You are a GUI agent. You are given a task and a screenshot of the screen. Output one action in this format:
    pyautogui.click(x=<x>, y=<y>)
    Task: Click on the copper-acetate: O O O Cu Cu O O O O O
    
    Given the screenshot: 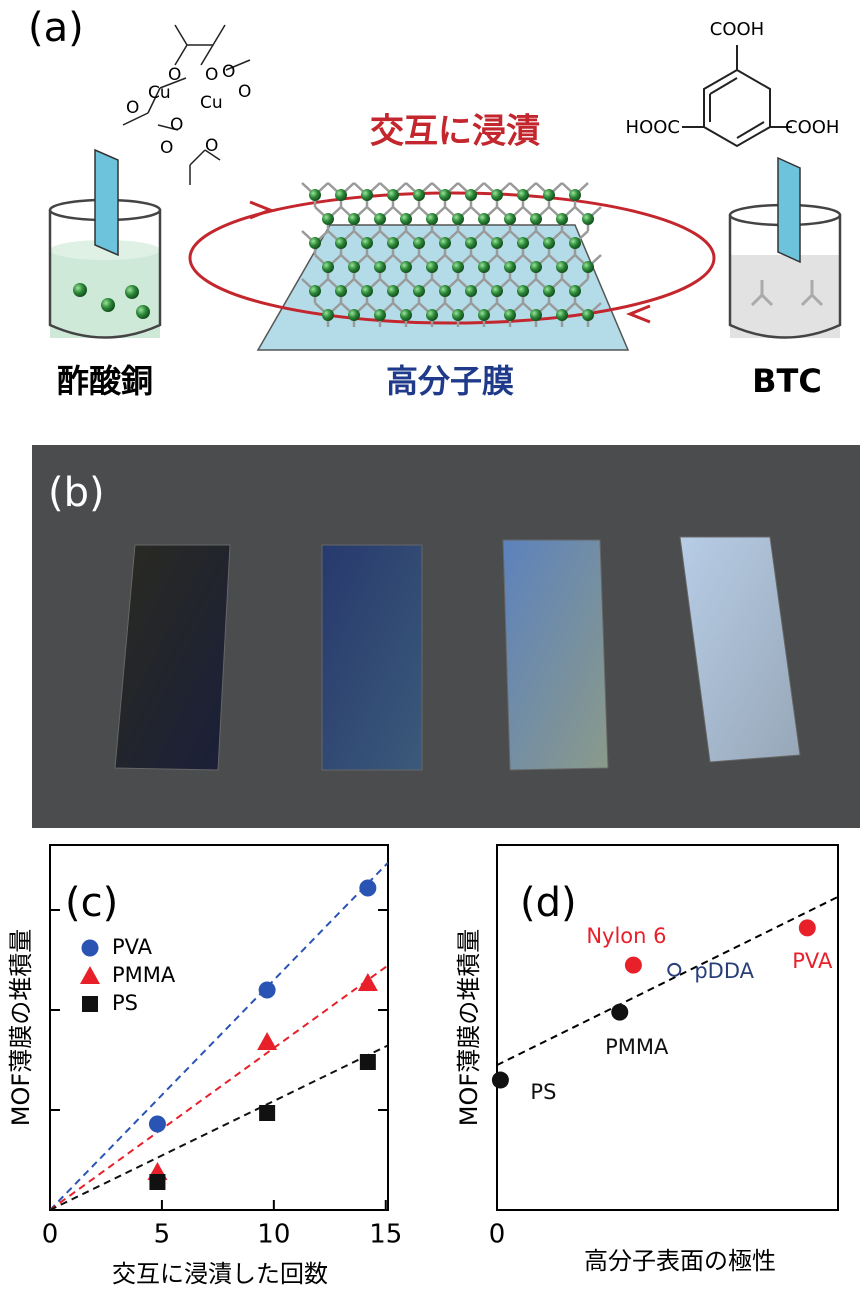 What is the action you would take?
    pyautogui.click(x=186, y=104)
    